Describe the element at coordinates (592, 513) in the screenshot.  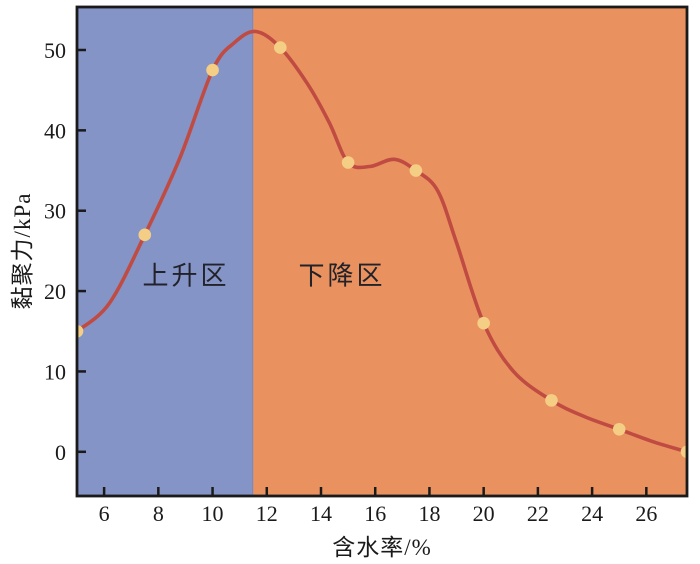
I see `x-tick-label: 24` at that location.